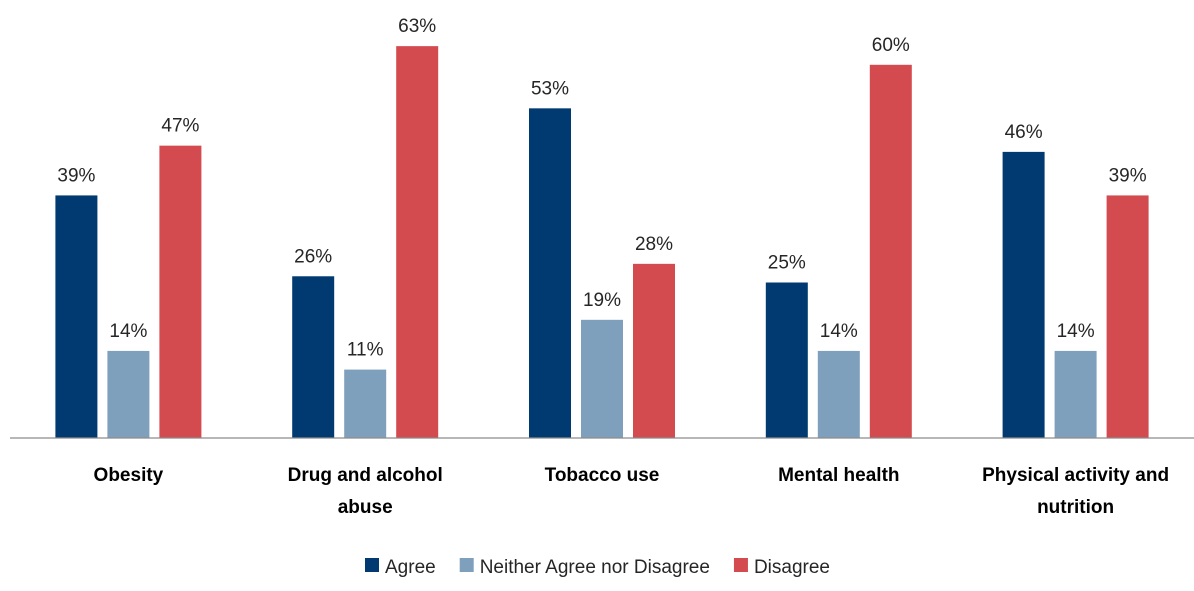 The height and width of the screenshot is (591, 1194). Describe the element at coordinates (365, 475) in the screenshot. I see `category-label: Drug and alcohol` at that location.